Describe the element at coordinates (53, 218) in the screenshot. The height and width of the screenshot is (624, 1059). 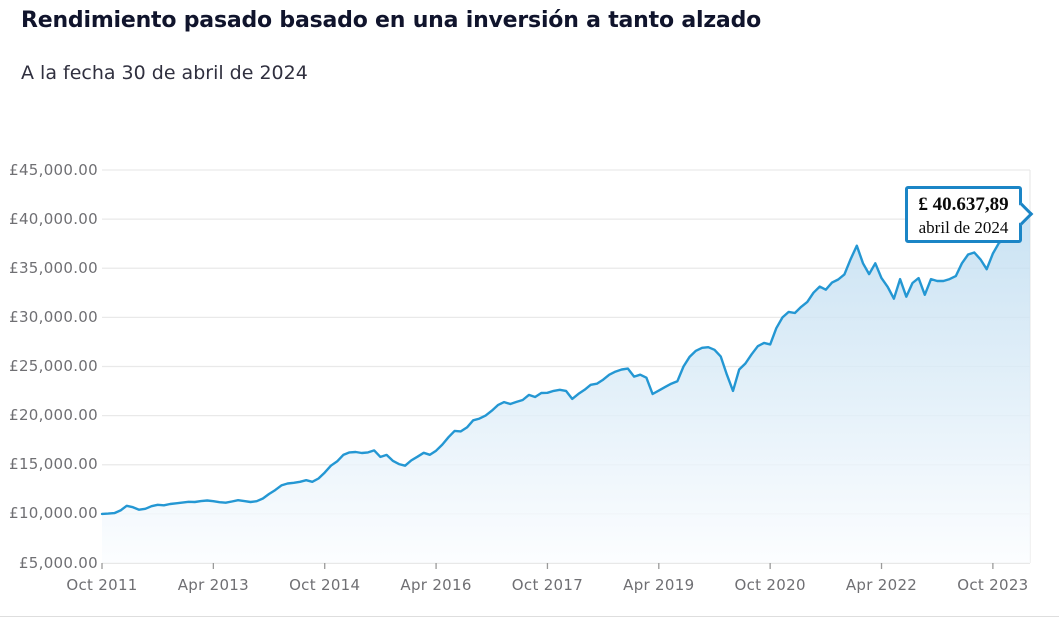
I see `y-axis-label: £40,000.00` at that location.